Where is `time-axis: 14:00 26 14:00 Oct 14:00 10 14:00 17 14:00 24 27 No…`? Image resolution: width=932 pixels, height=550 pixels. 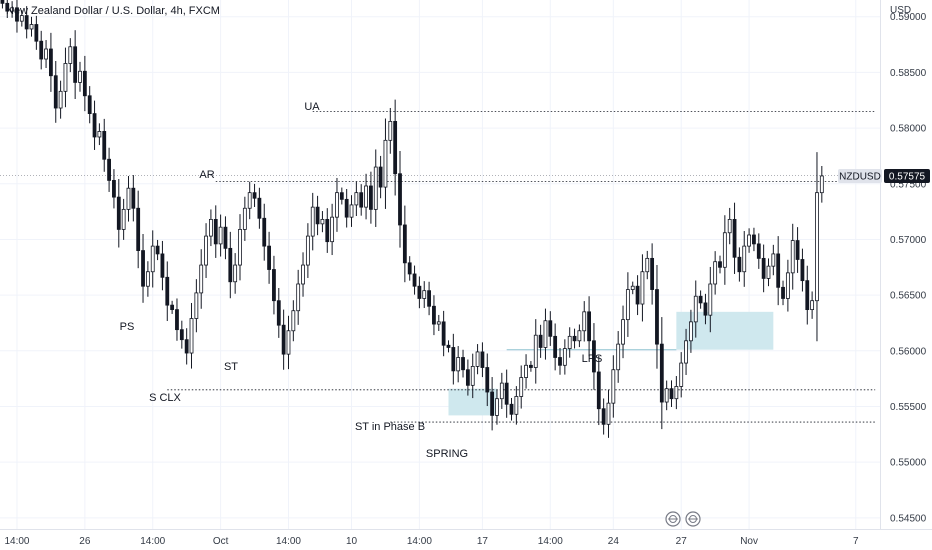 time-axis: 14:00 26 14:00 Oct 14:00 10 14:00 17 14:00 24 27 No… is located at coordinates (431, 541).